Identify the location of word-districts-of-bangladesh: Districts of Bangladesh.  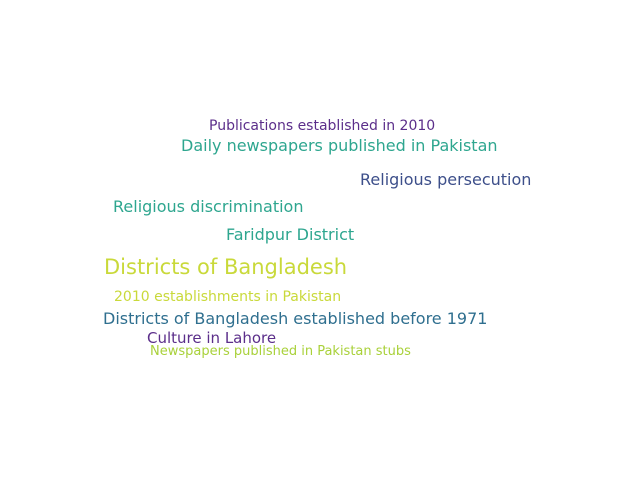
(226, 267).